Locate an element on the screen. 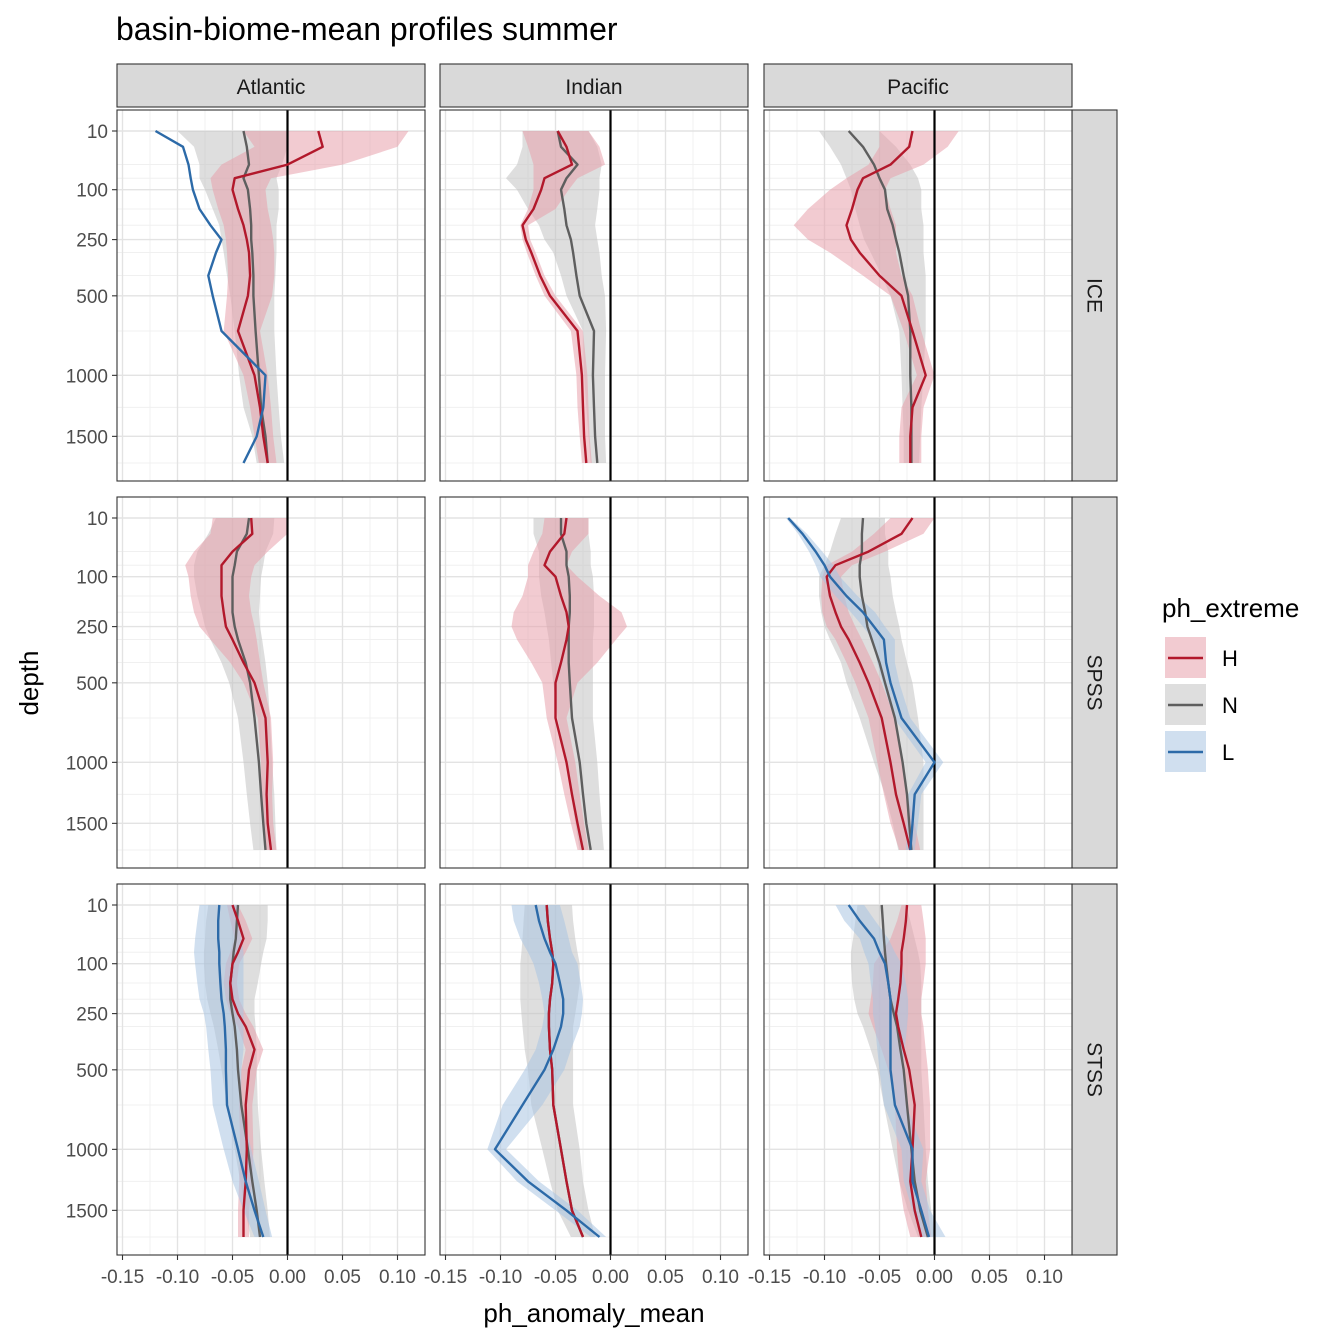  panel-ice-indian is located at coordinates (594, 295).